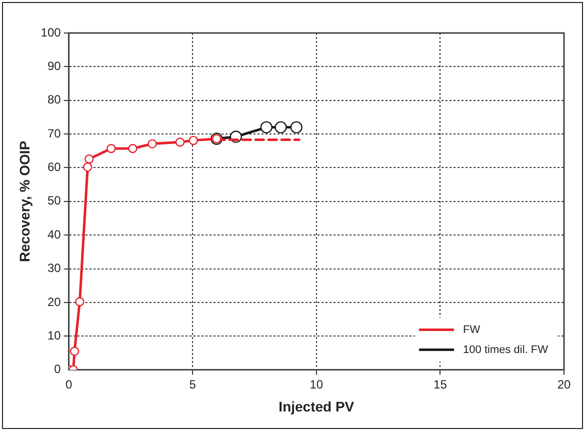 The width and height of the screenshot is (585, 431). Describe the element at coordinates (506, 350) in the screenshot. I see `legend-label: 100 times dil. FW` at that location.